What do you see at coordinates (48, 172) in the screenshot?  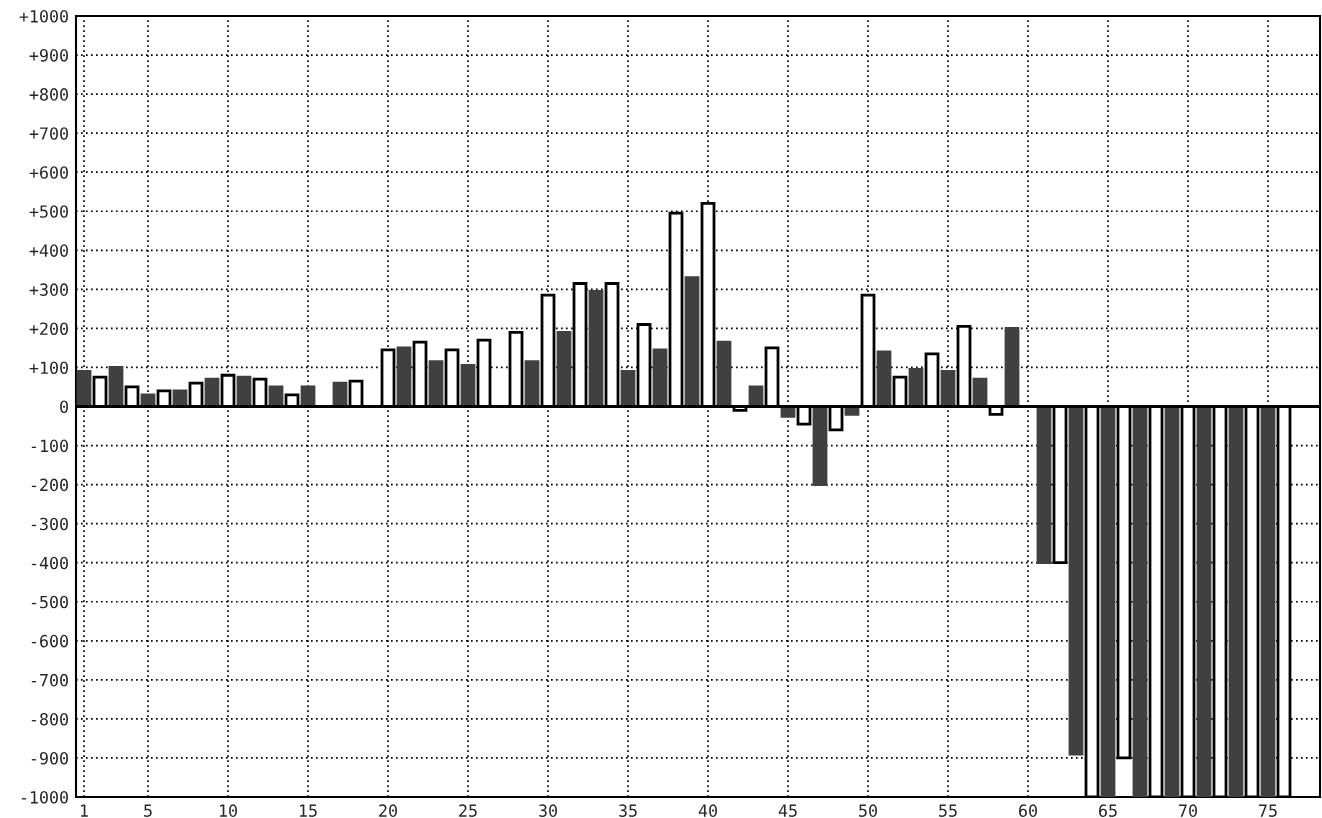 I see `y-tick-label: +600` at bounding box center [48, 172].